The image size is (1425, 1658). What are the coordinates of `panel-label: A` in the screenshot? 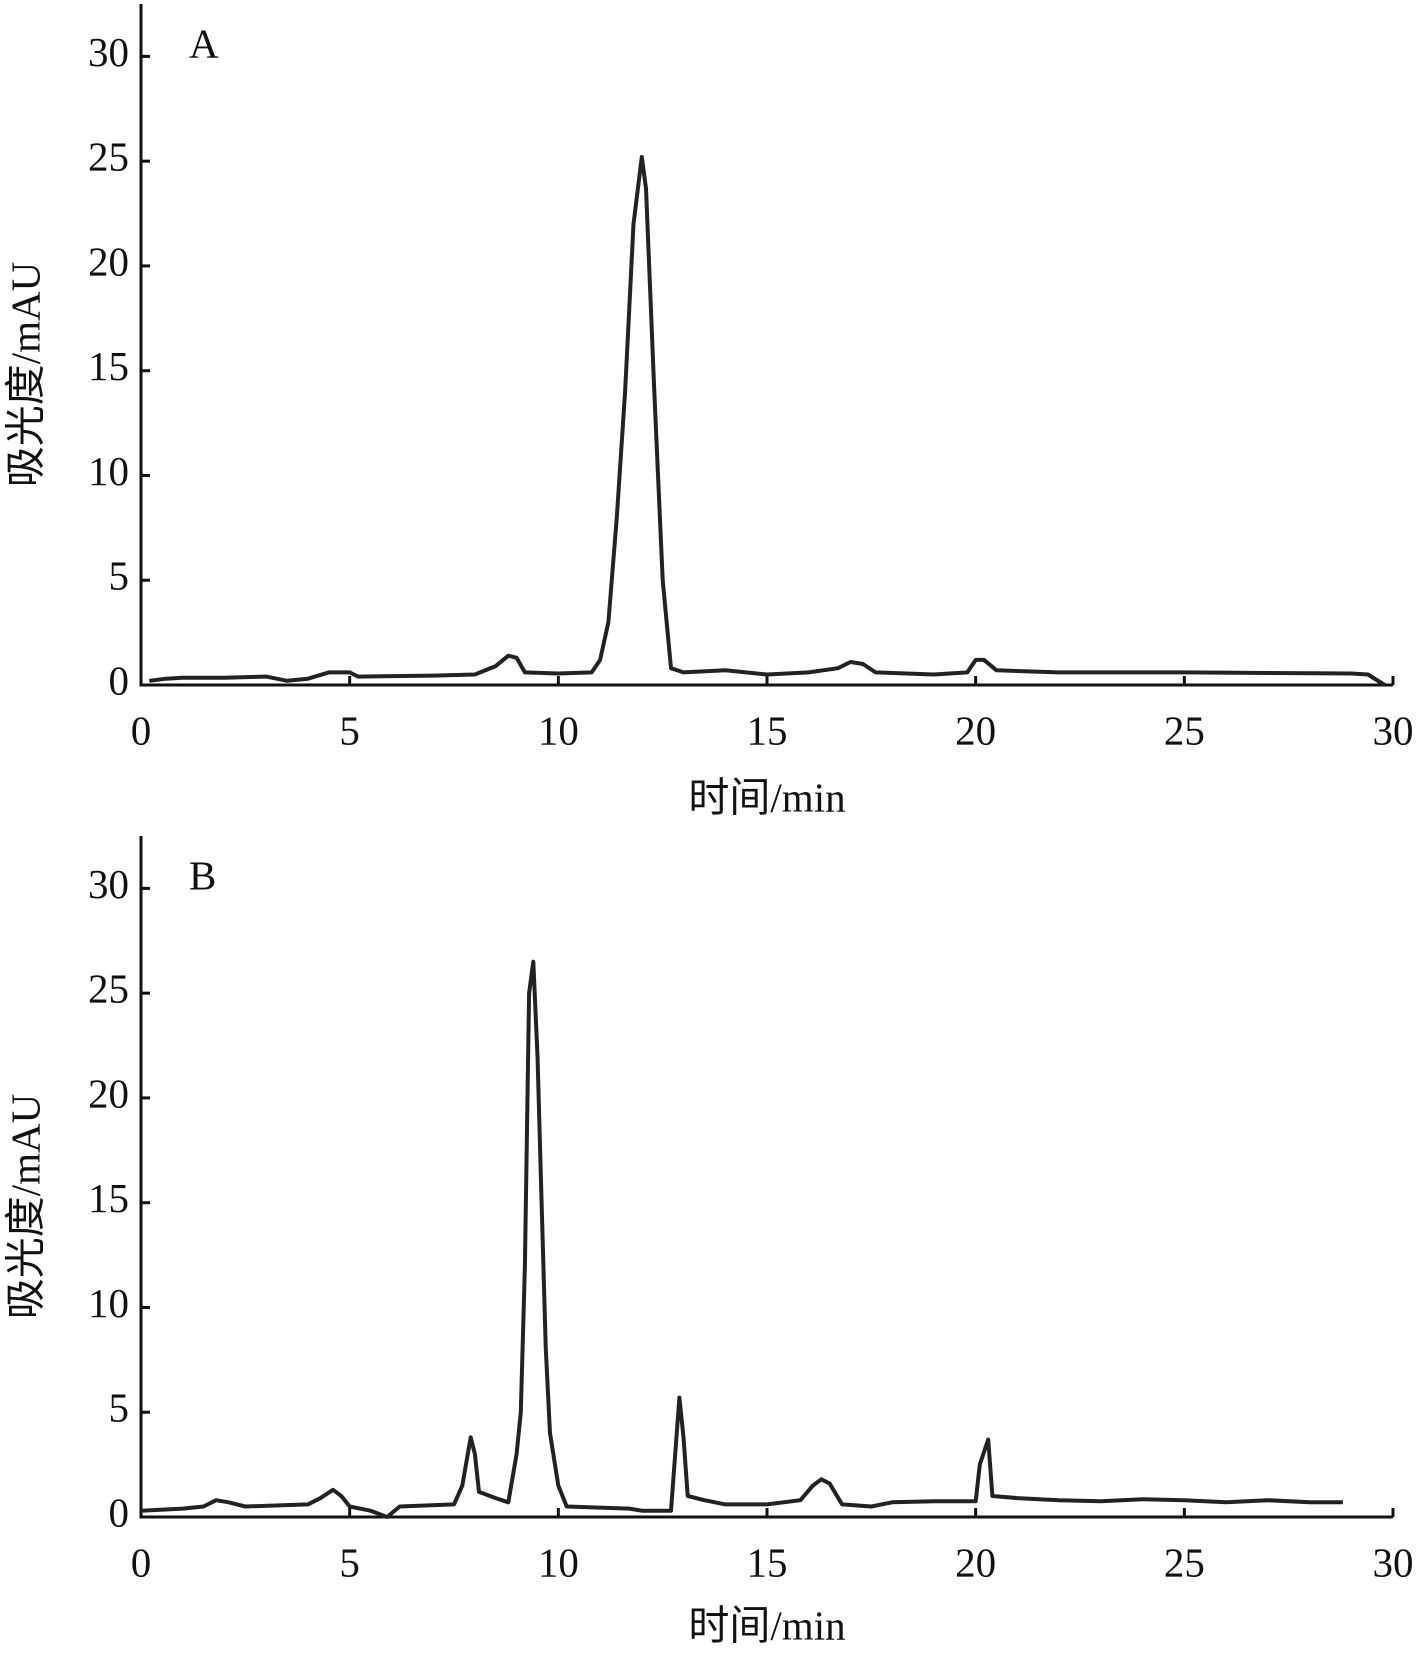 It's located at (204, 43).